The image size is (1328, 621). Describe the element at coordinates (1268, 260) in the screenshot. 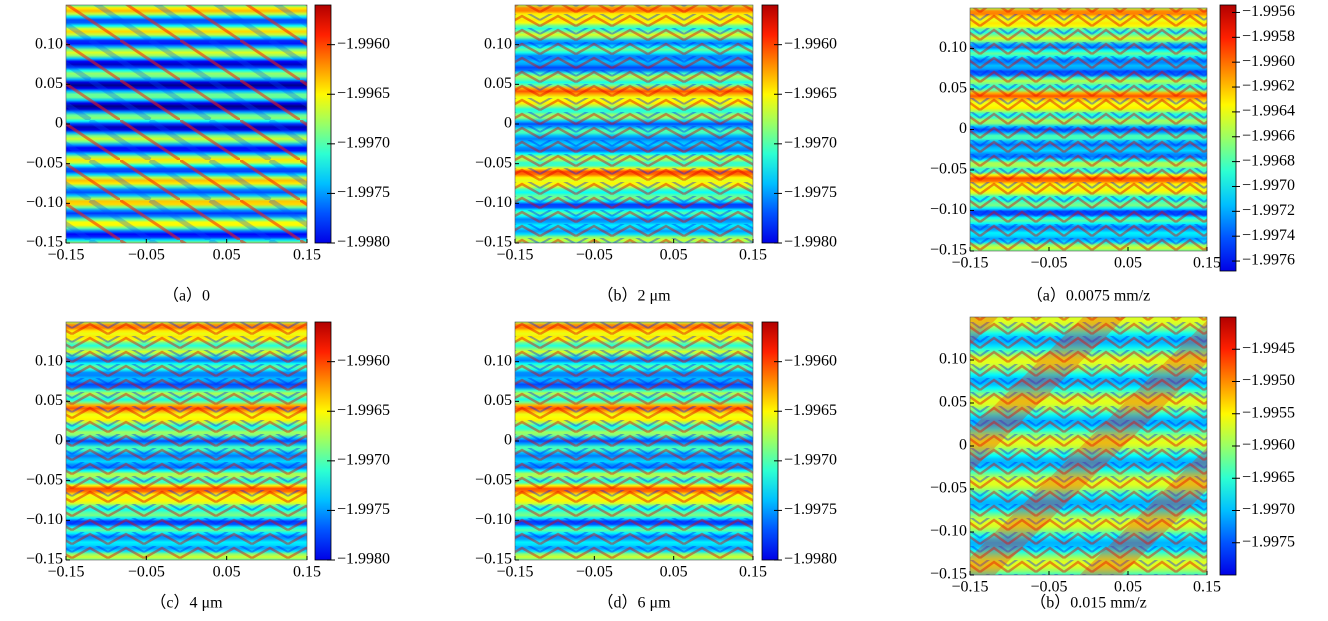

I see `colorbar-tick-label: −1.9976` at that location.